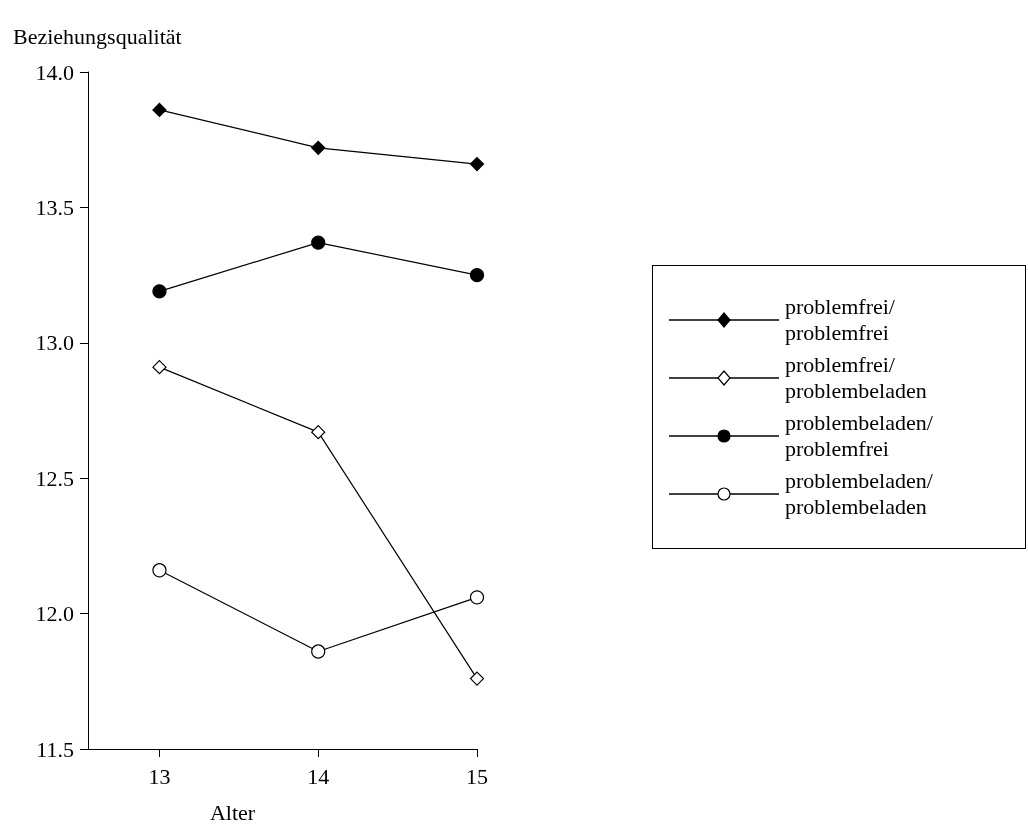 Image resolution: width=1028 pixels, height=828 pixels. What do you see at coordinates (318, 776) in the screenshot?
I see `x-tick-label: 14` at bounding box center [318, 776].